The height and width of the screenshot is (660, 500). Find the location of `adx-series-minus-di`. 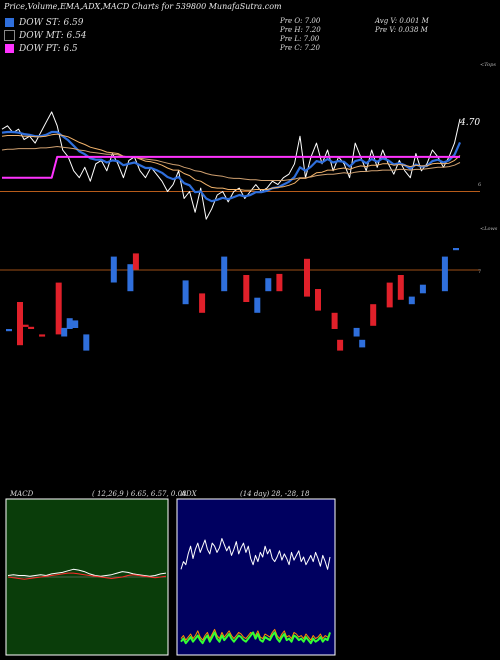

adx-series-minus-di is located at coordinates (255, 638).